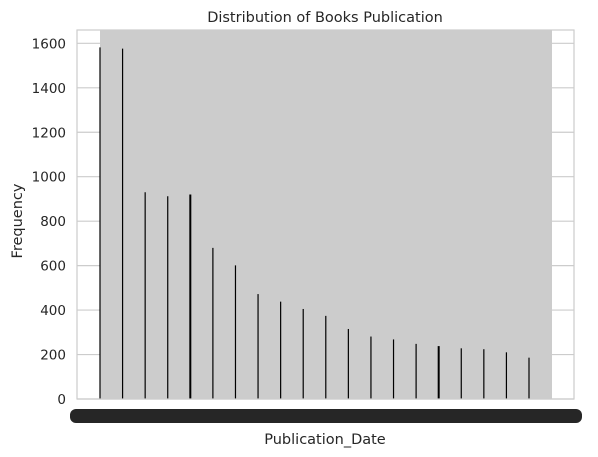 The height and width of the screenshot is (457, 598). I want to click on y-tick-label: 1000, so click(49, 178).